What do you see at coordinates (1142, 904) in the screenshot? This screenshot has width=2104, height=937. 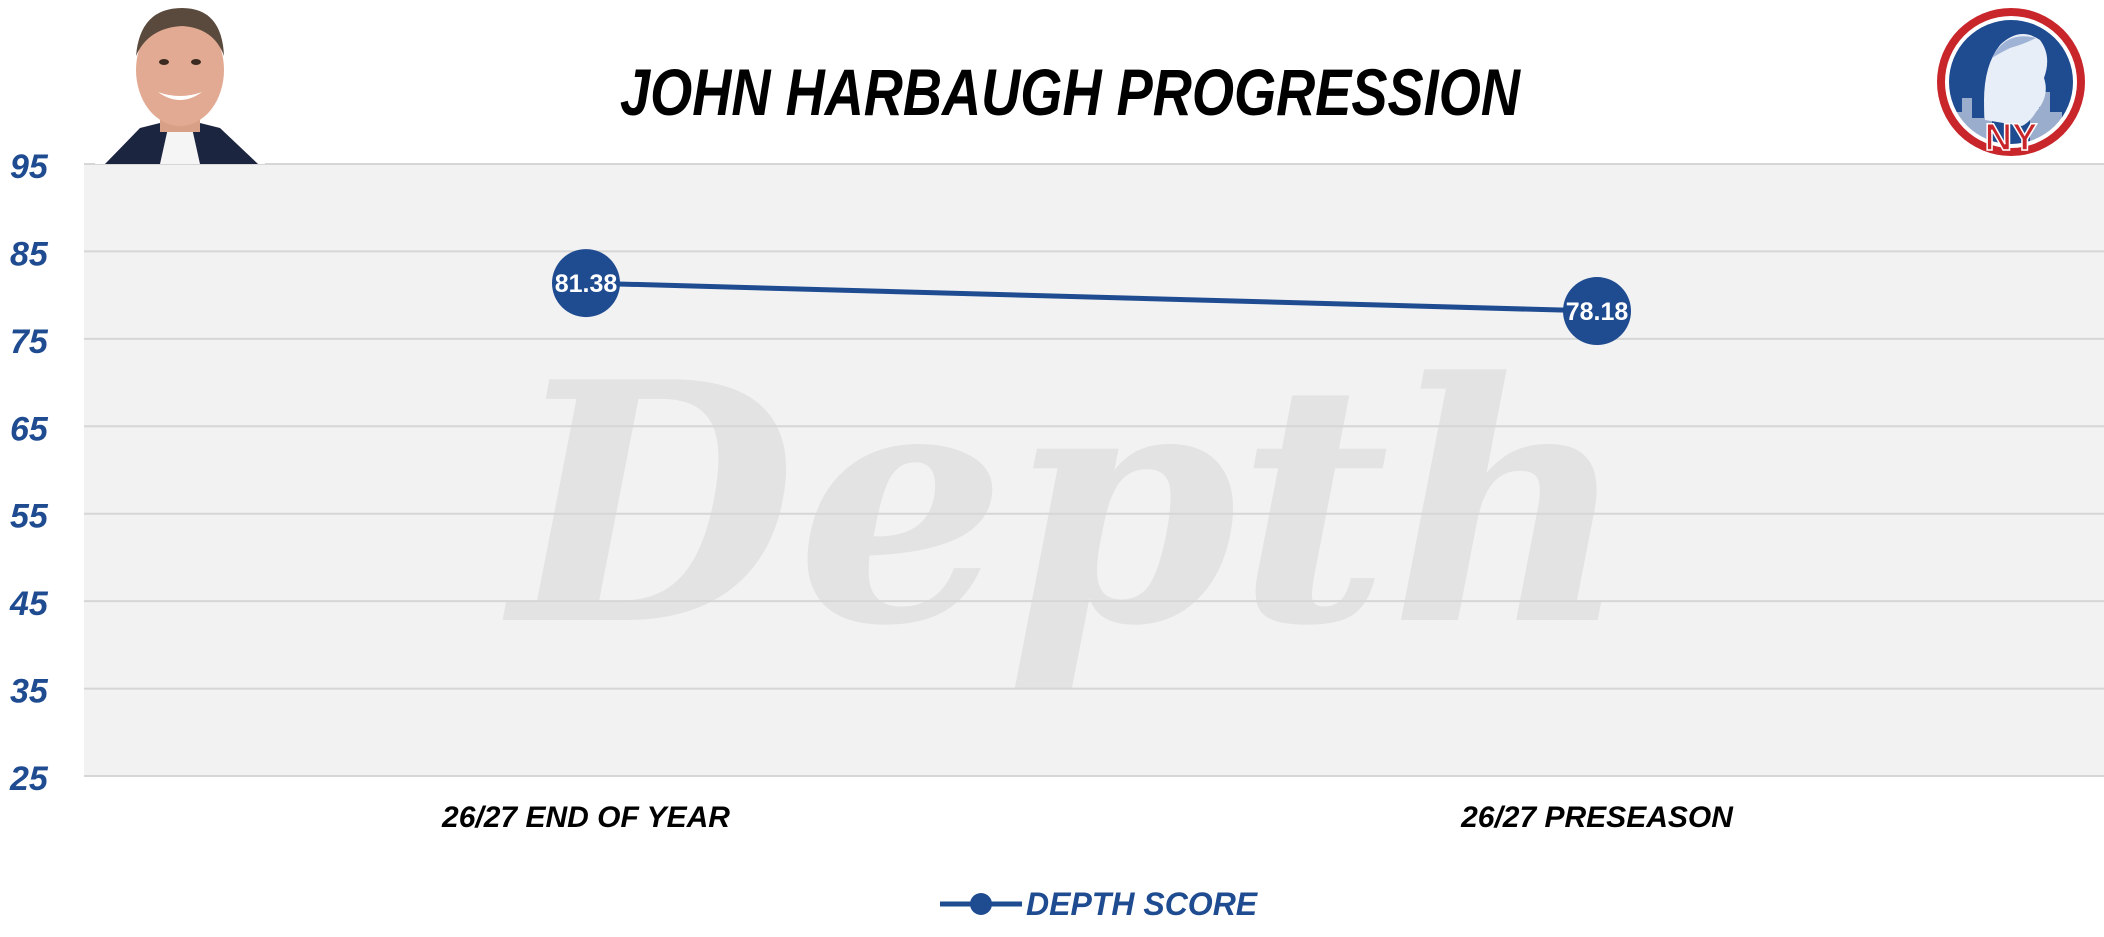 I see `legend-label: DEPTH SCORE` at bounding box center [1142, 904].